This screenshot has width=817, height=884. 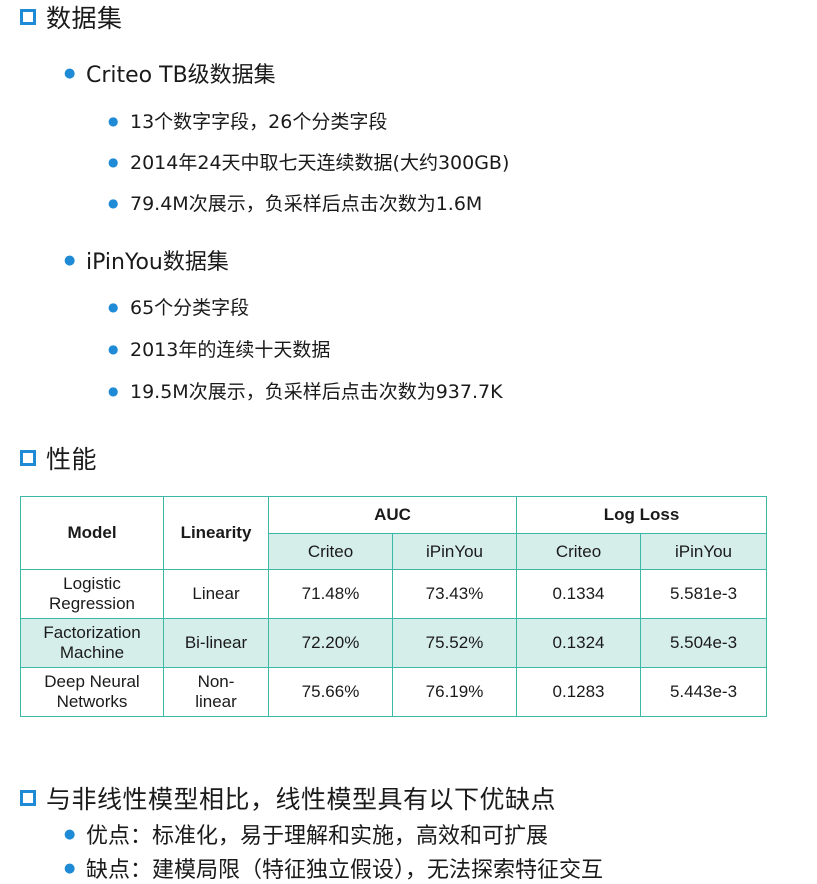 I want to click on auc-ipinyou-cell: 73.43%, so click(x=454, y=594).